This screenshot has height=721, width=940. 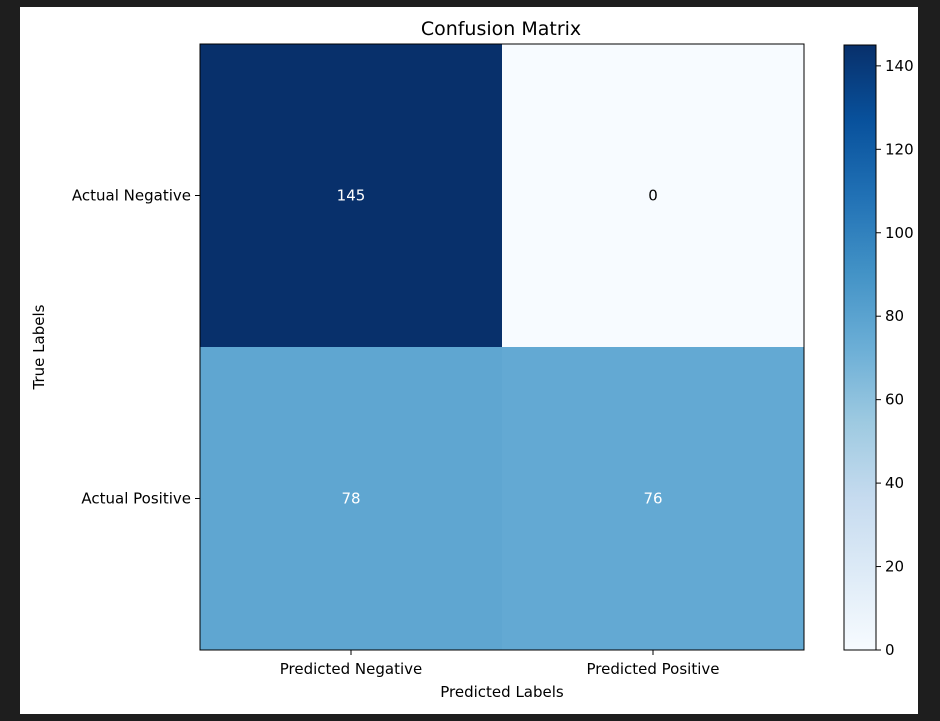 What do you see at coordinates (131, 196) in the screenshot?
I see `y-tick-label: Actual Negative` at bounding box center [131, 196].